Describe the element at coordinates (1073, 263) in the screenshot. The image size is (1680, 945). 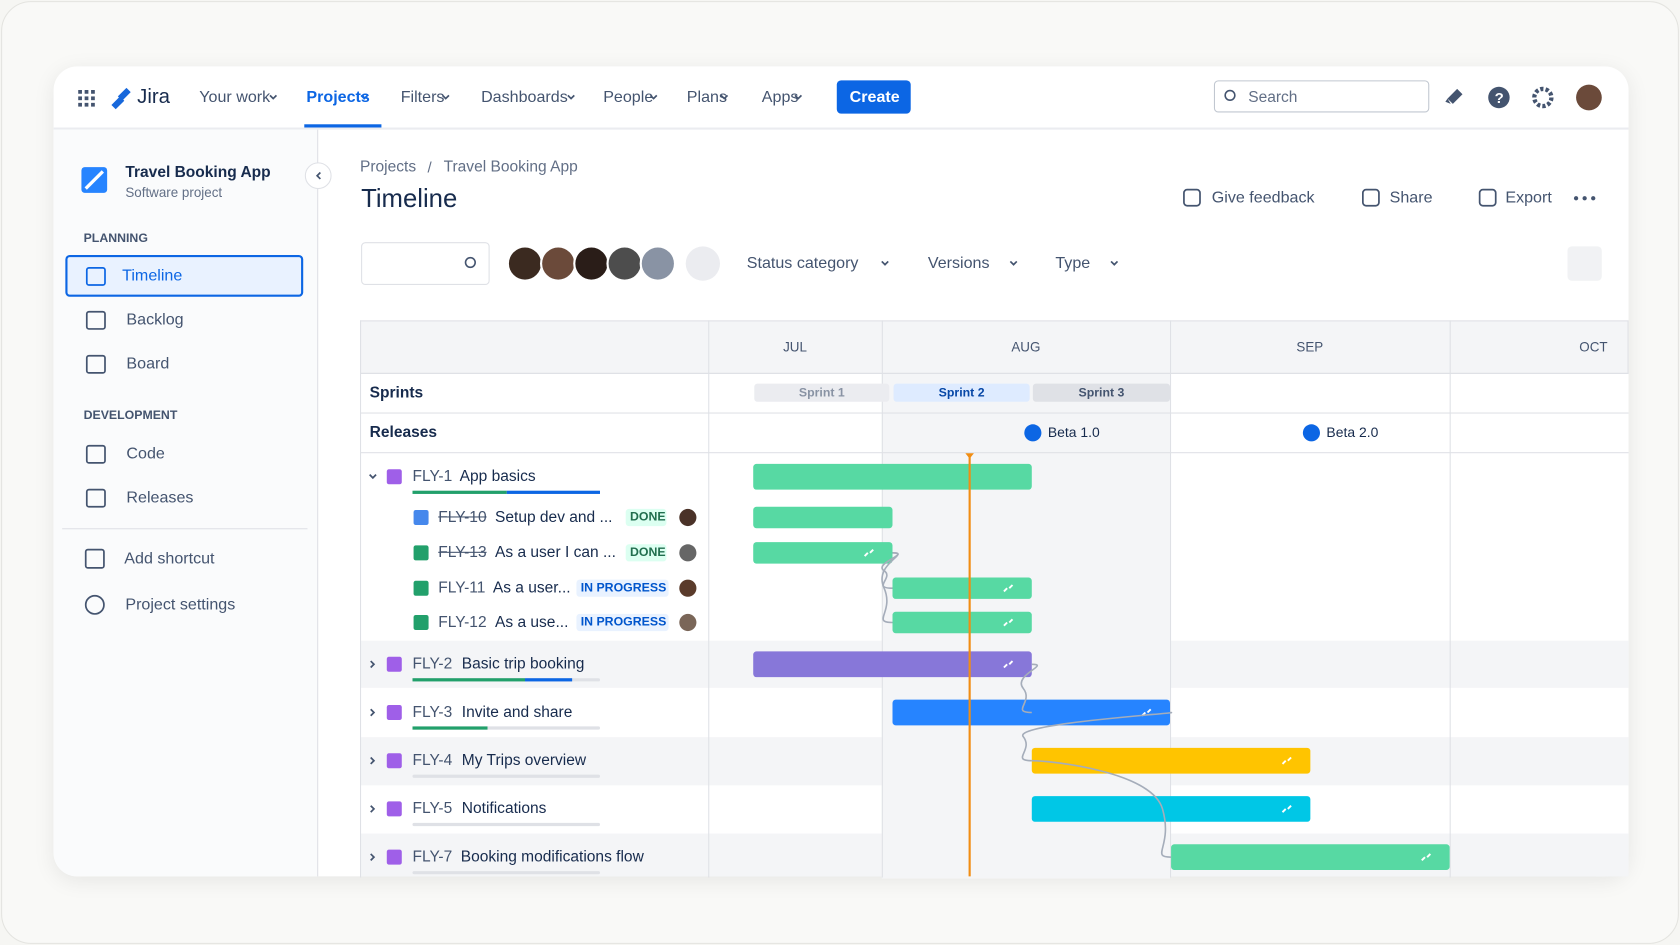
I see `filter-dropdown: Type` at that location.